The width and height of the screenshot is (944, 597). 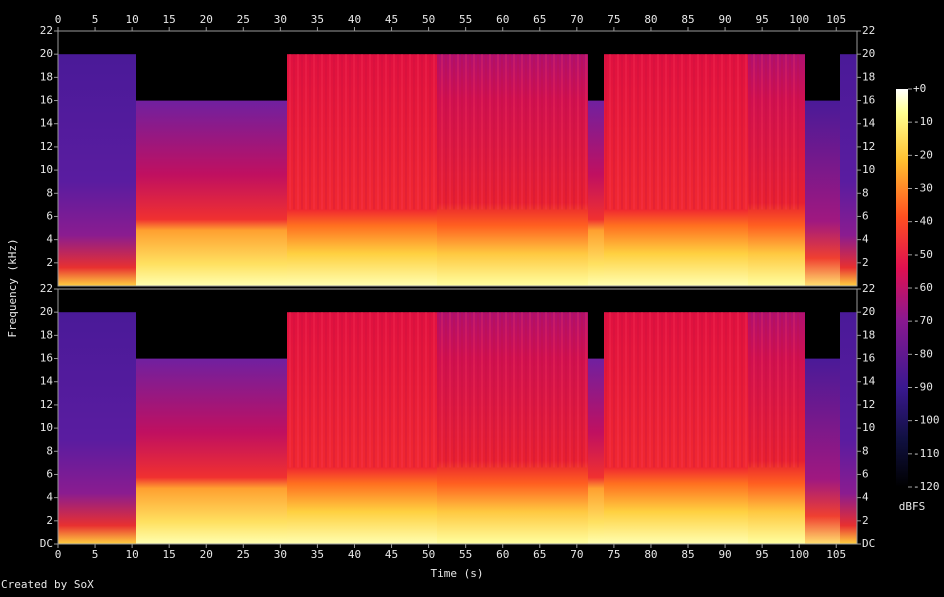 What do you see at coordinates (576, 19) in the screenshot?
I see `x-tick-label: 70` at bounding box center [576, 19].